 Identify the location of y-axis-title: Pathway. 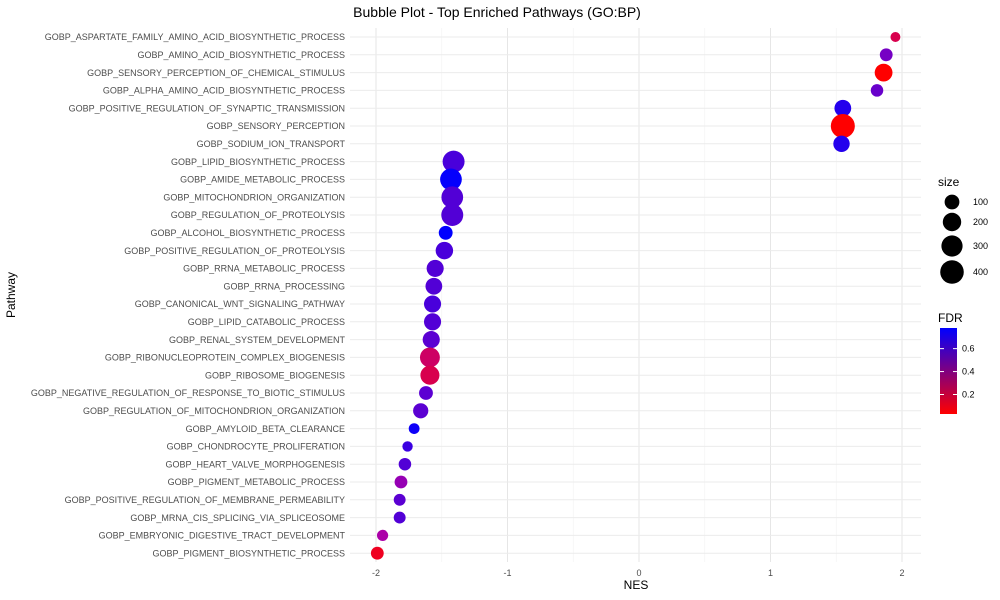
(11, 295).